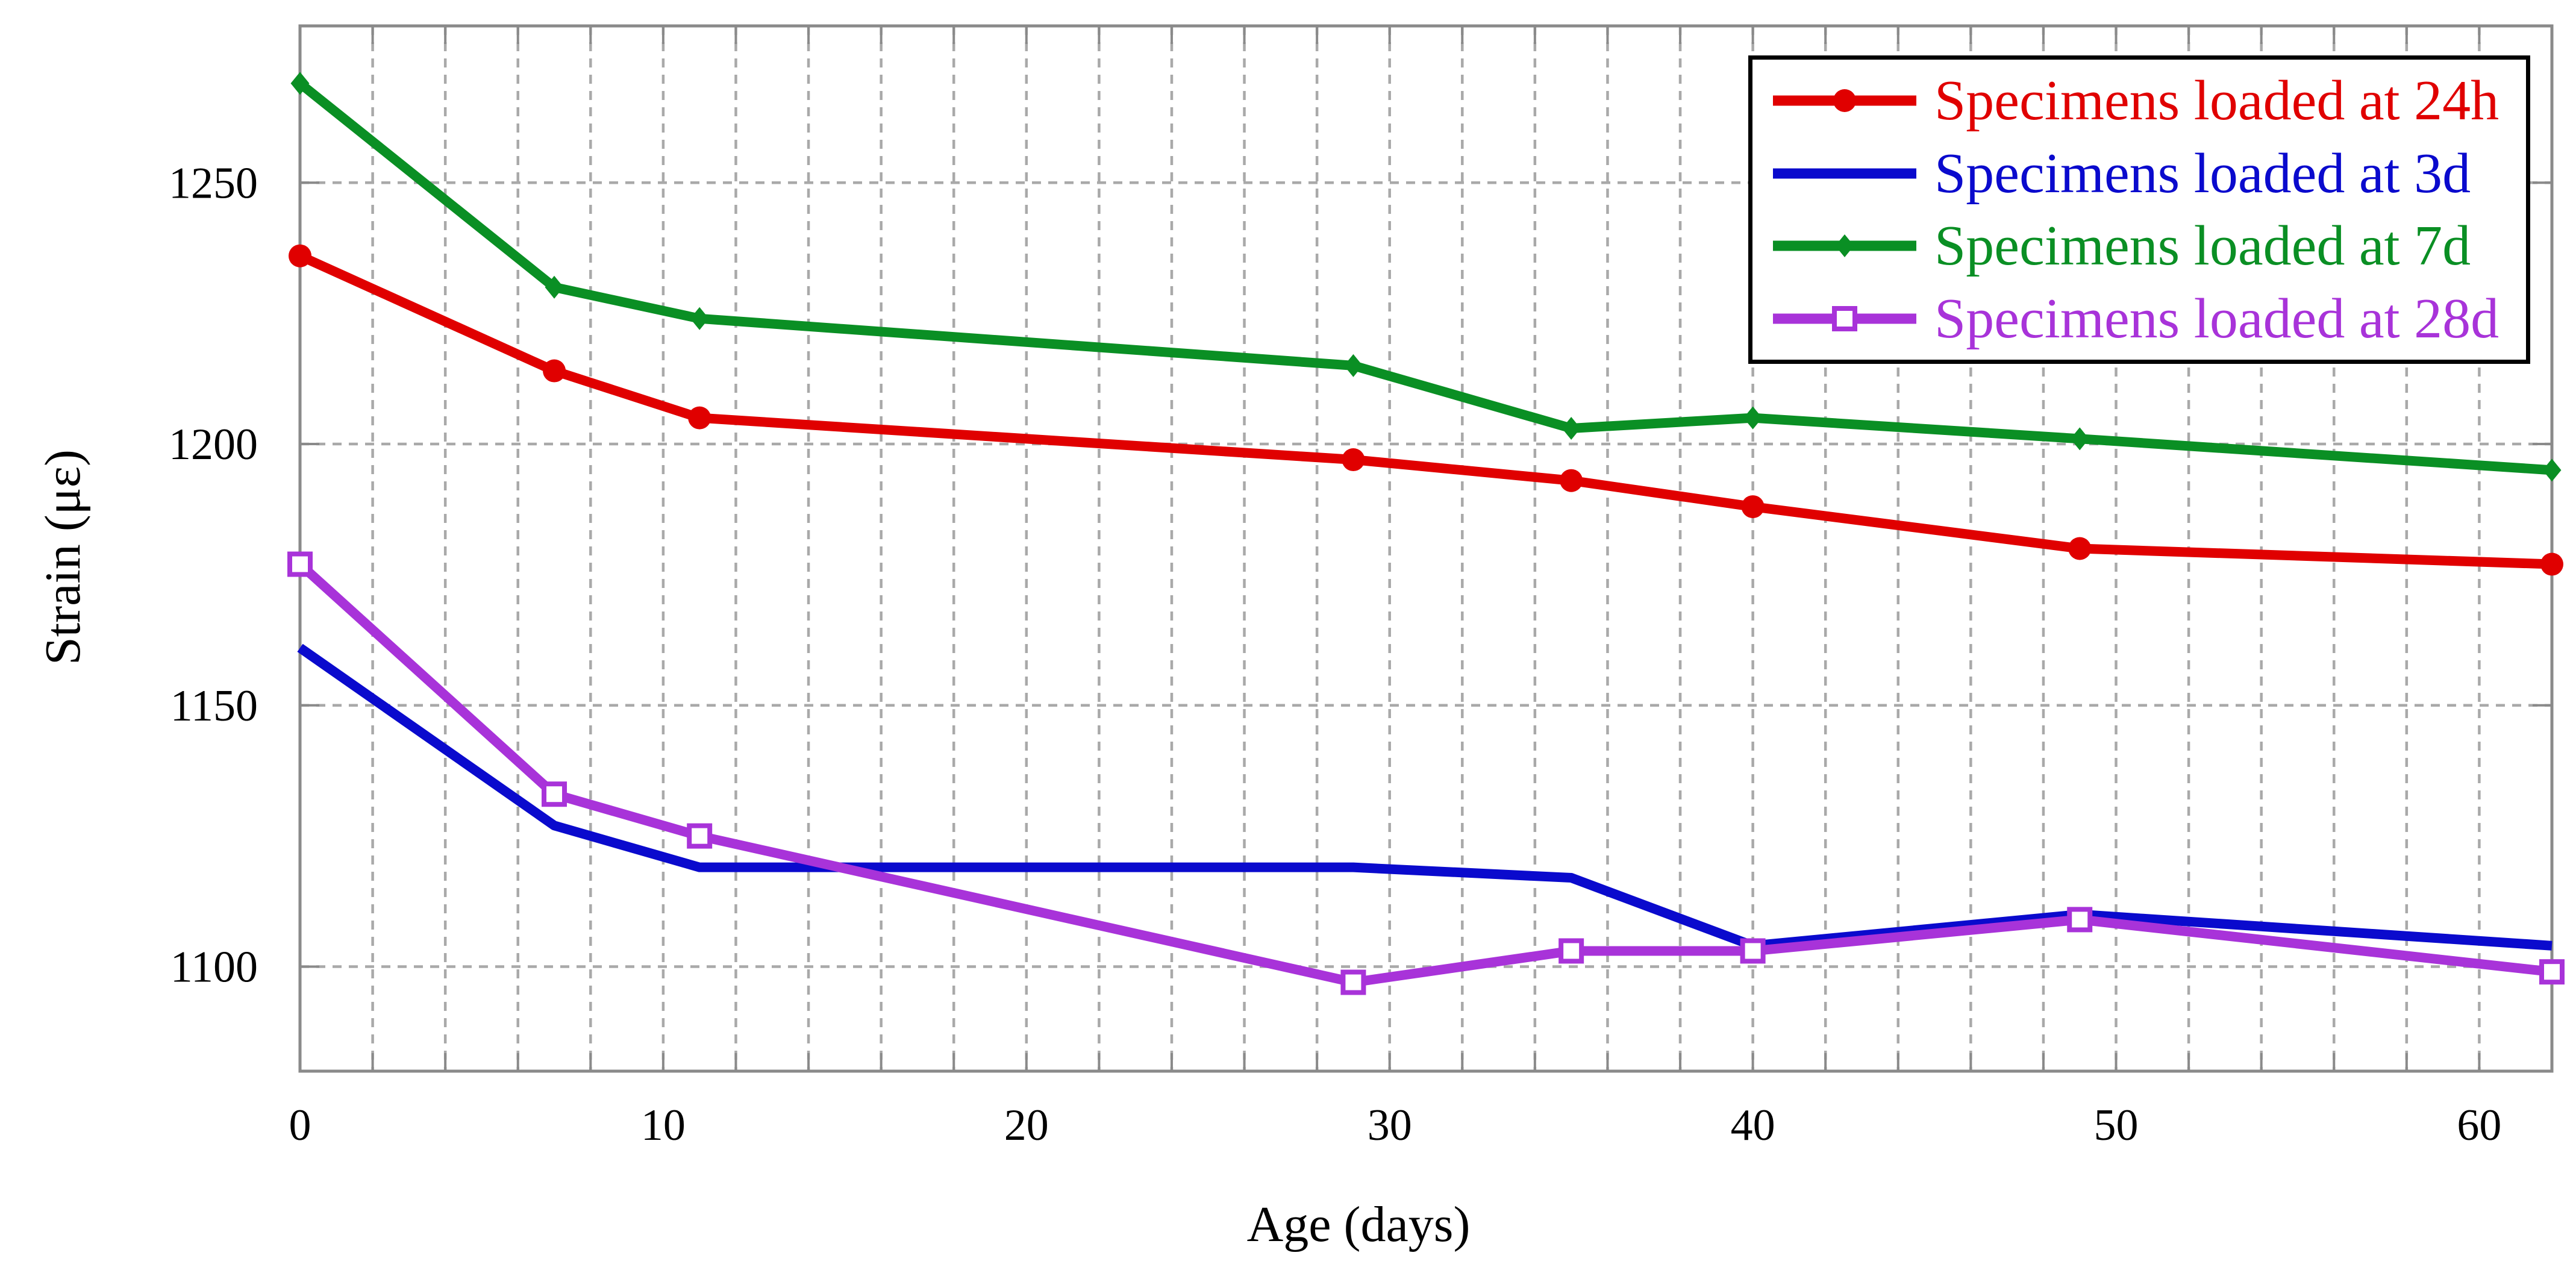 The height and width of the screenshot is (1279, 2576). I want to click on x-tick-label: 0, so click(300, 1125).